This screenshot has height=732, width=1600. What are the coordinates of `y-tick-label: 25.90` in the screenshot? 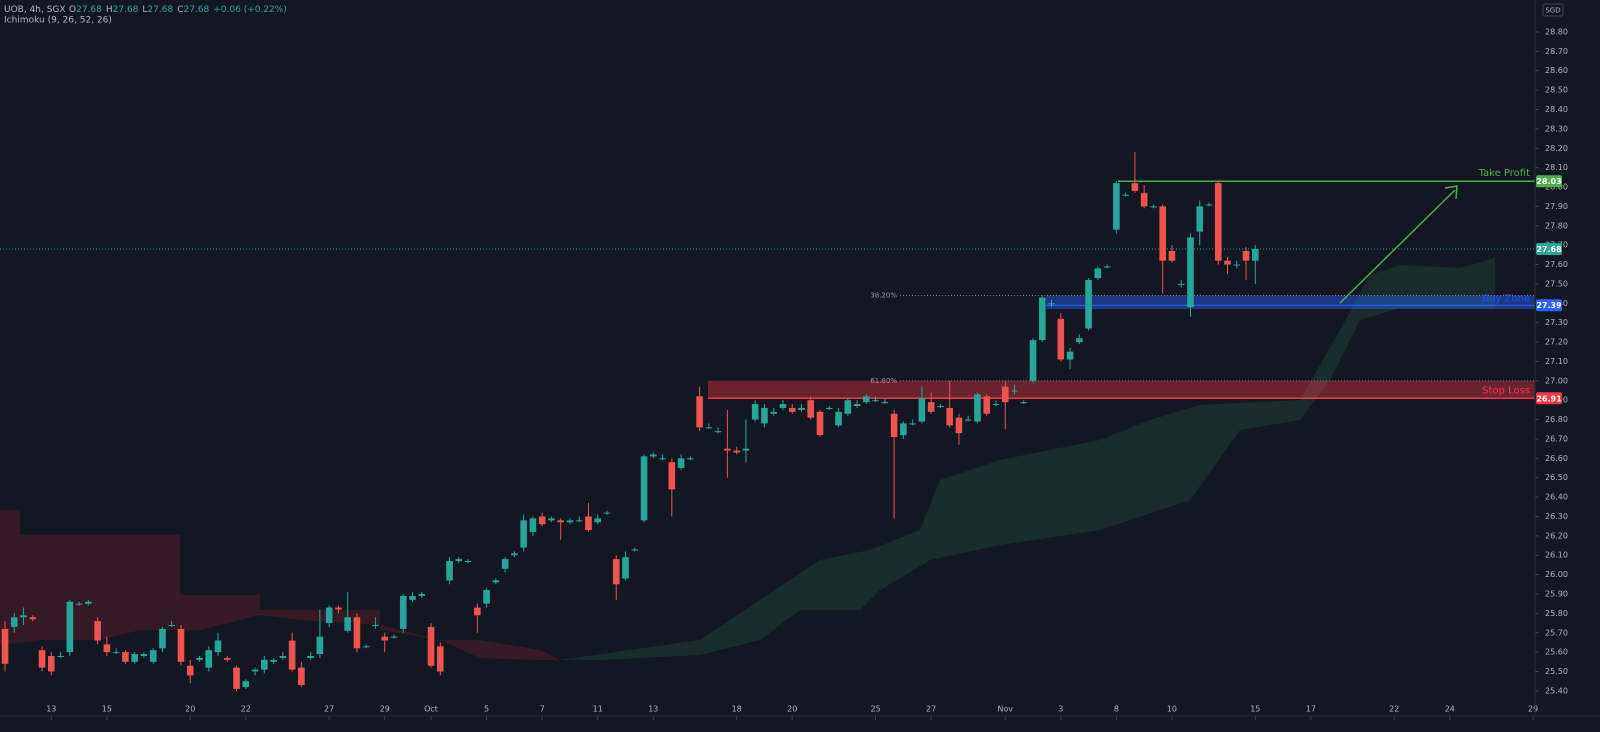 It's located at (1556, 593).